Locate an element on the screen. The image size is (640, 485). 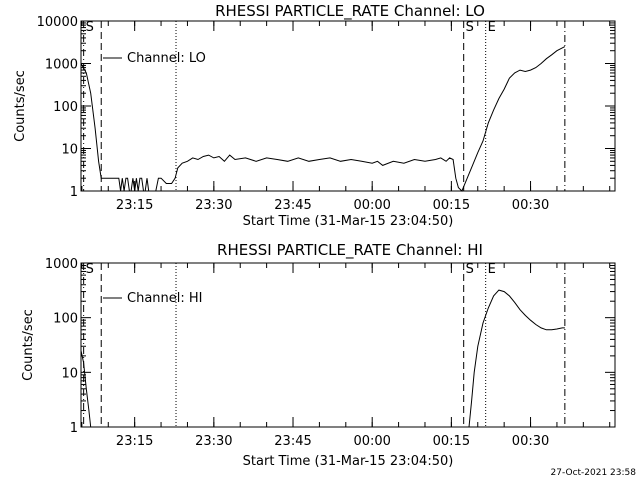
legend-label: Channel: LO is located at coordinates (166, 58).